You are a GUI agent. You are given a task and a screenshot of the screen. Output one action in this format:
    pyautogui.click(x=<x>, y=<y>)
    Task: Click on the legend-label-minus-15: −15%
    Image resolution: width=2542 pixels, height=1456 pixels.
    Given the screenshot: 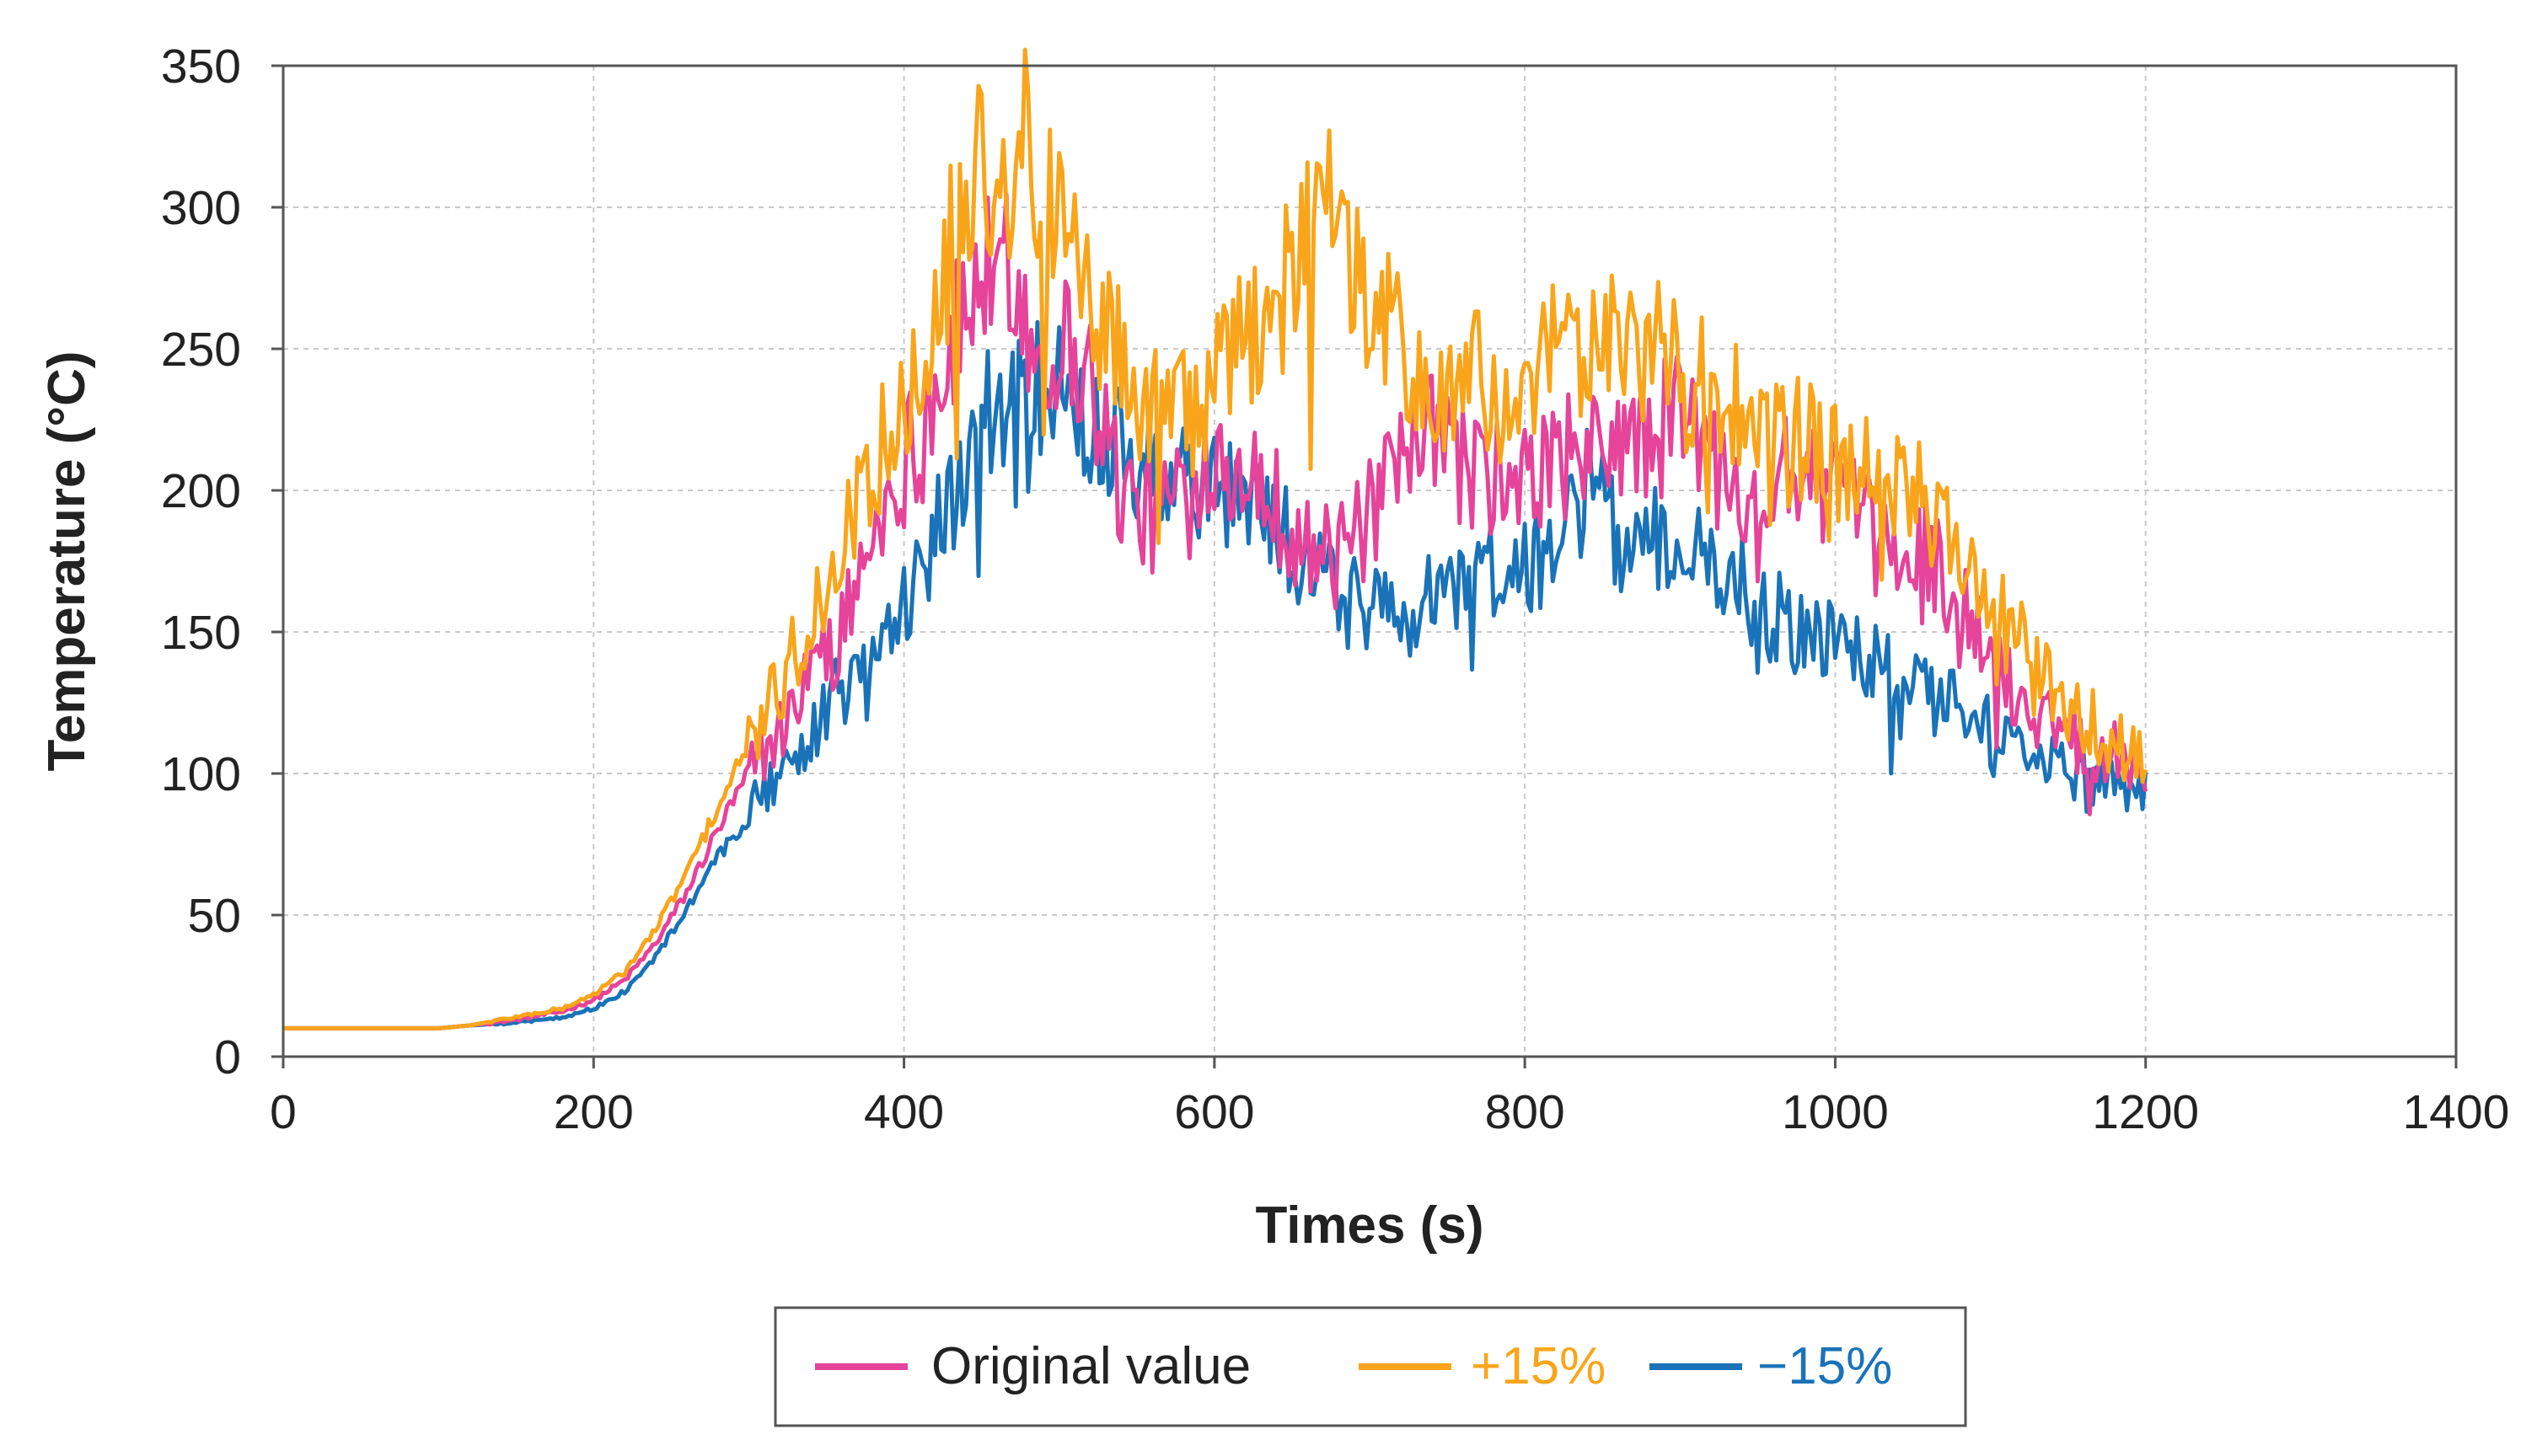 What is the action you would take?
    pyautogui.click(x=1825, y=1366)
    